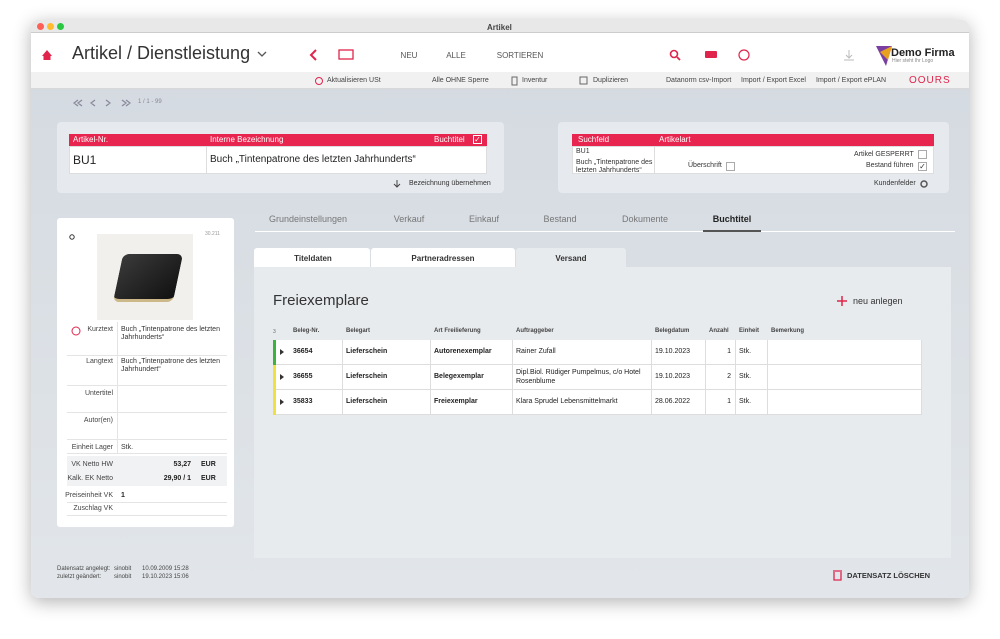  Describe the element at coordinates (753, 160) in the screenshot. I see `card-row` at that location.